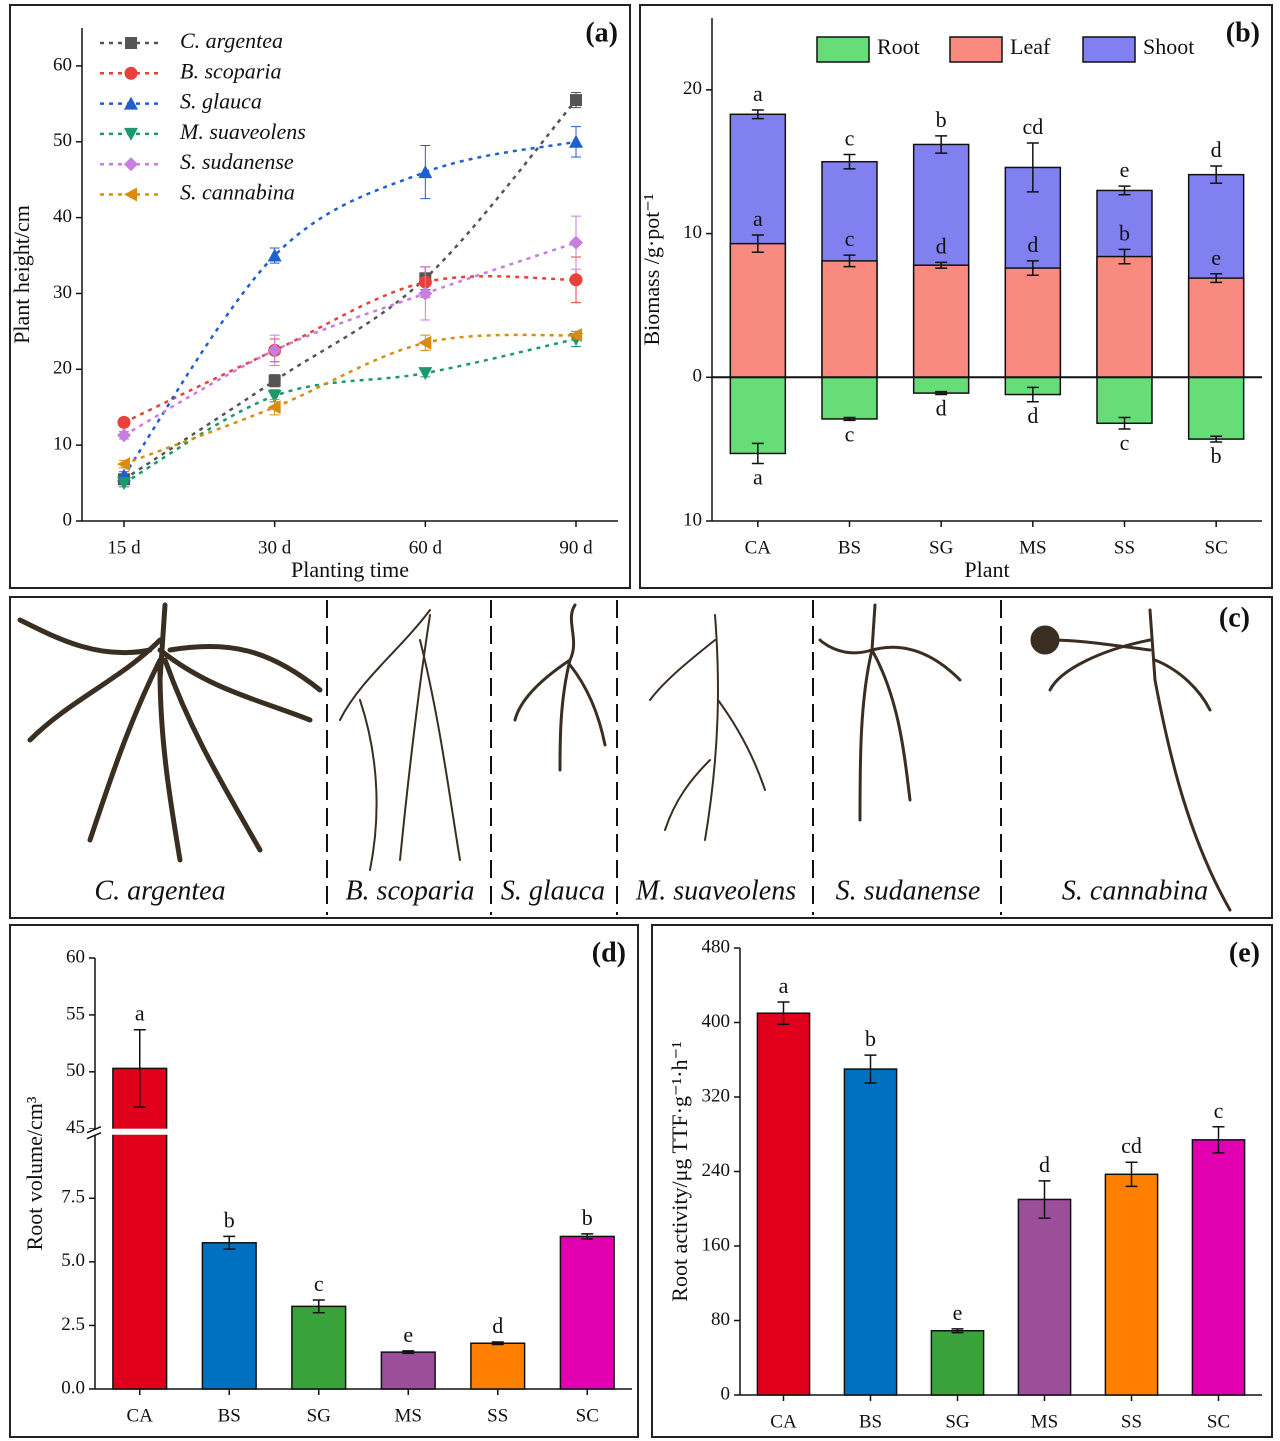  I want to click on legend-label: Leaf, so click(1030, 46).